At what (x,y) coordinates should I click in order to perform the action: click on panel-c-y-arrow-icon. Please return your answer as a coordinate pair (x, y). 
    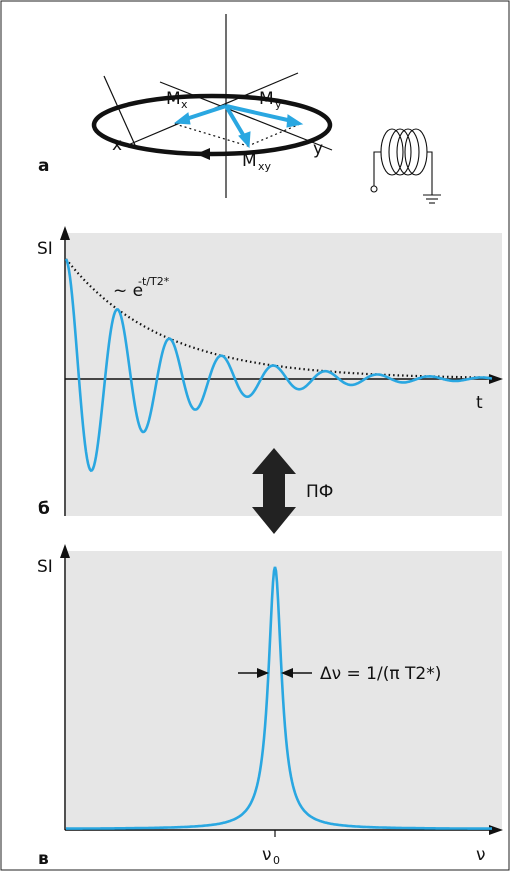
    Looking at the image, I should click on (65, 551).